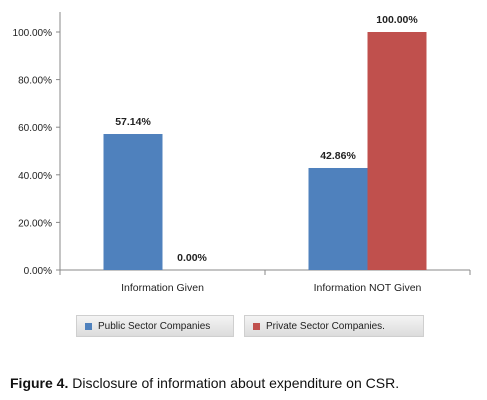 This screenshot has height=400, width=487. I want to click on y-tick-label: 20.00%, so click(35, 223).